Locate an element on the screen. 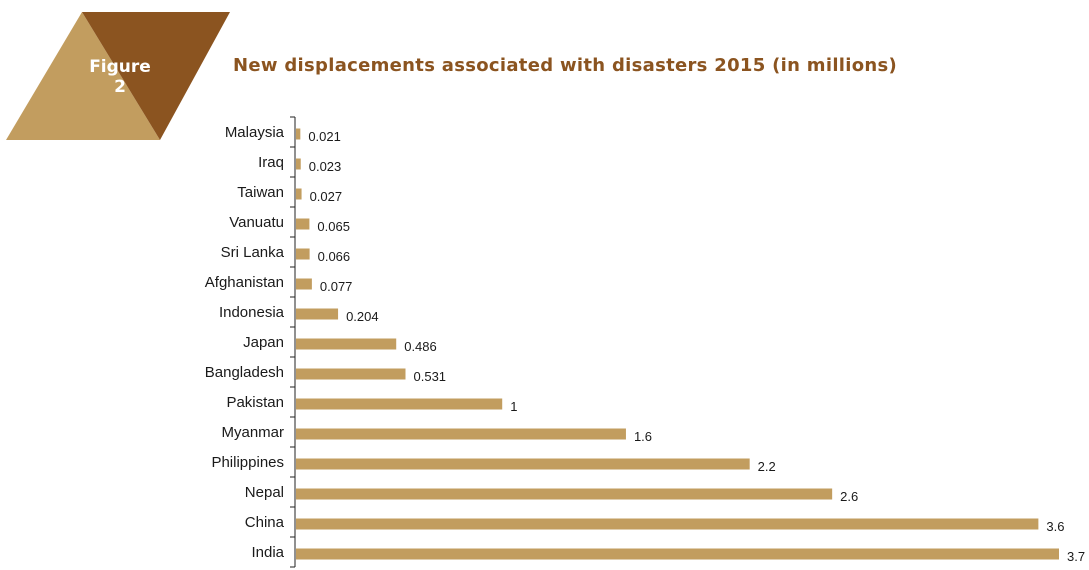 The height and width of the screenshot is (570, 1089). value-label: 0.027 is located at coordinates (326, 196).